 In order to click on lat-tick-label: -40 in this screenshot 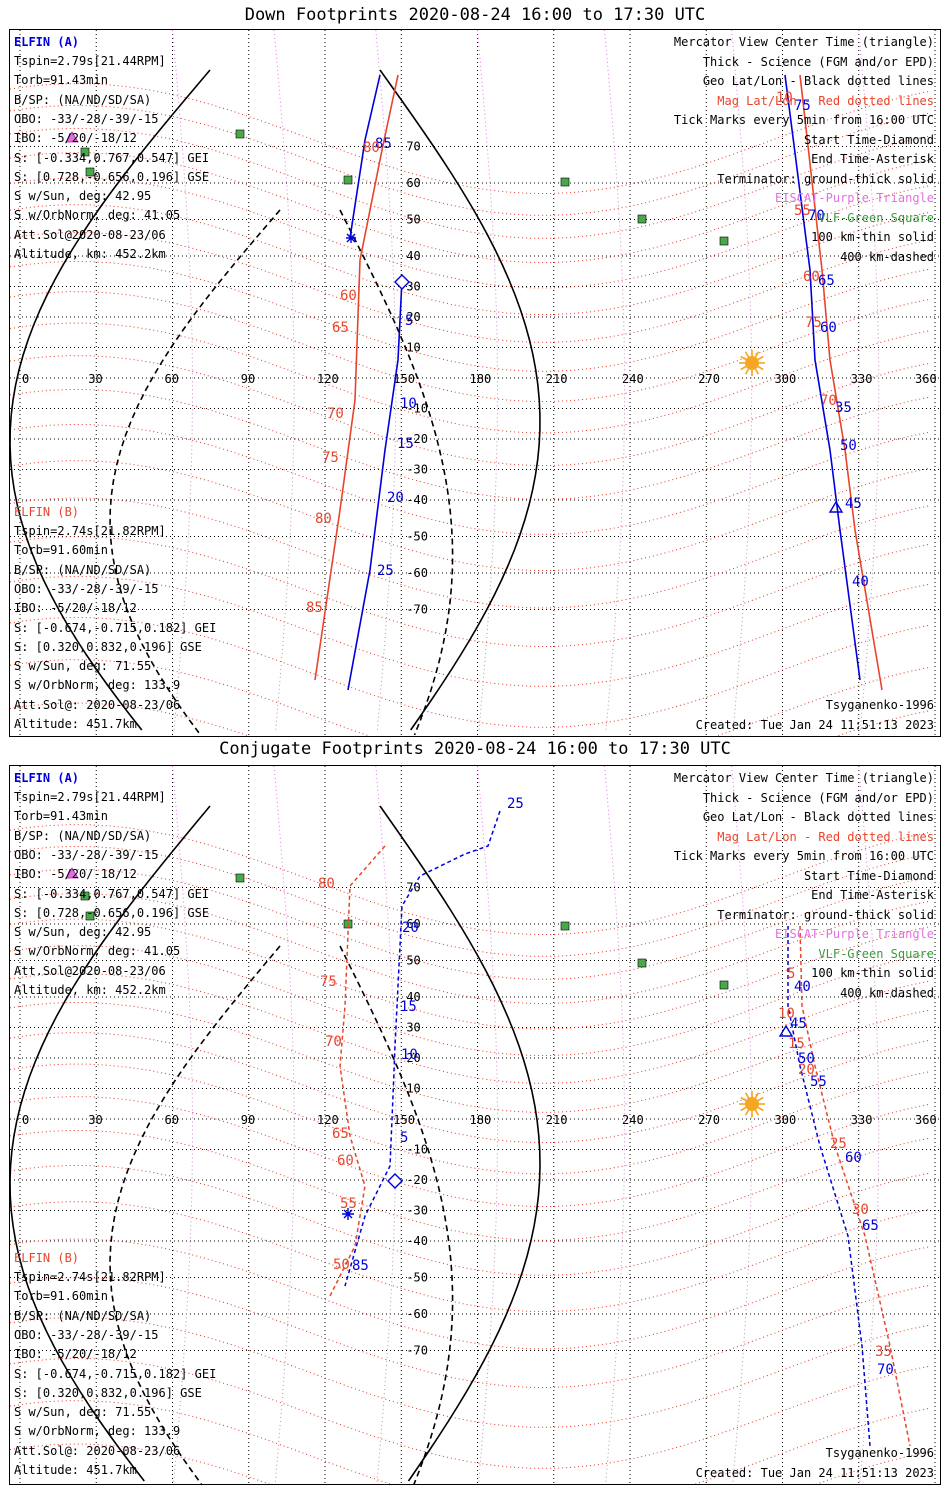, I will do `click(417, 1241)`.